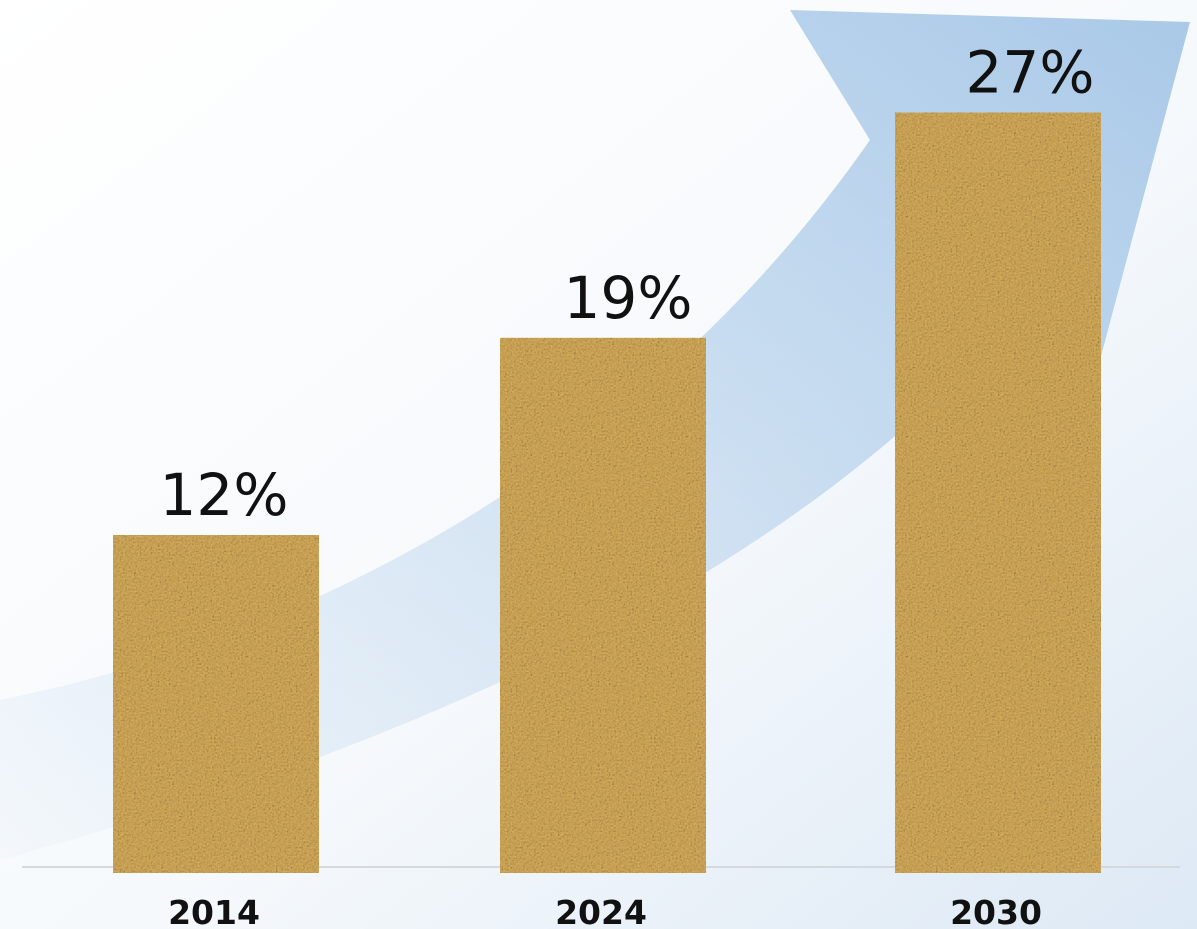  What do you see at coordinates (1030, 73) in the screenshot?
I see `value-label-2030: 27%` at bounding box center [1030, 73].